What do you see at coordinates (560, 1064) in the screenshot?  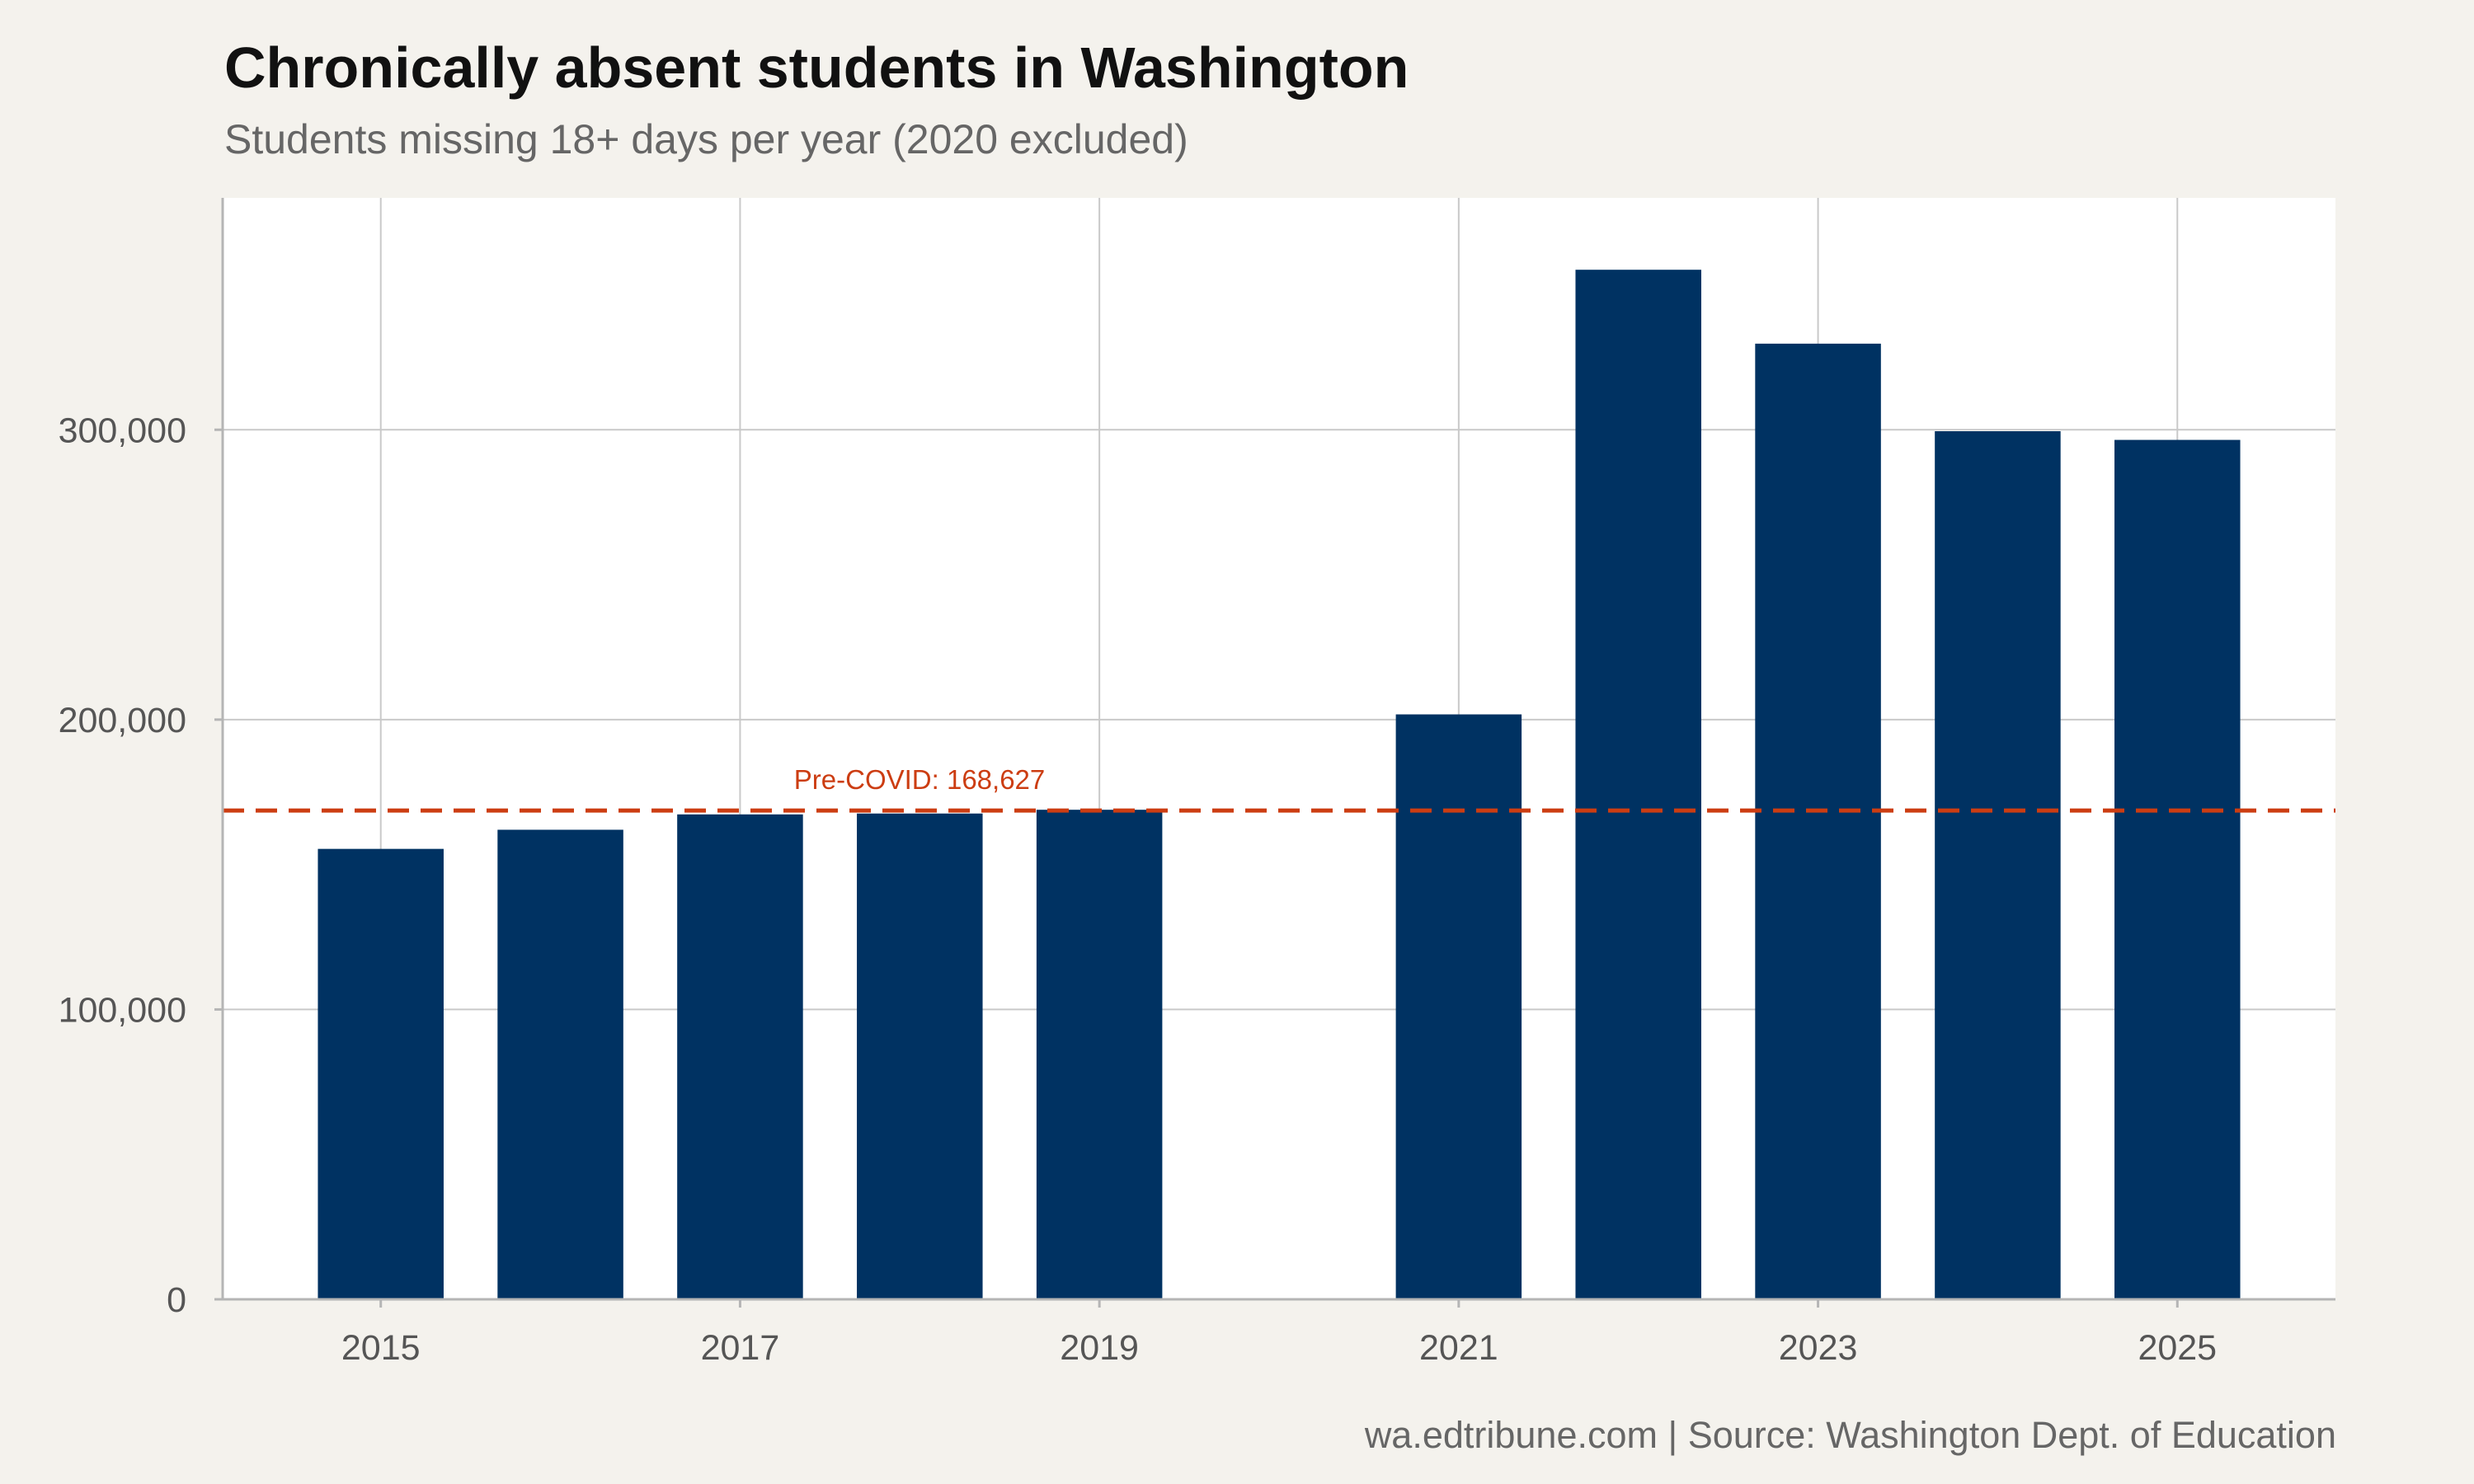 I see `bar-2016` at bounding box center [560, 1064].